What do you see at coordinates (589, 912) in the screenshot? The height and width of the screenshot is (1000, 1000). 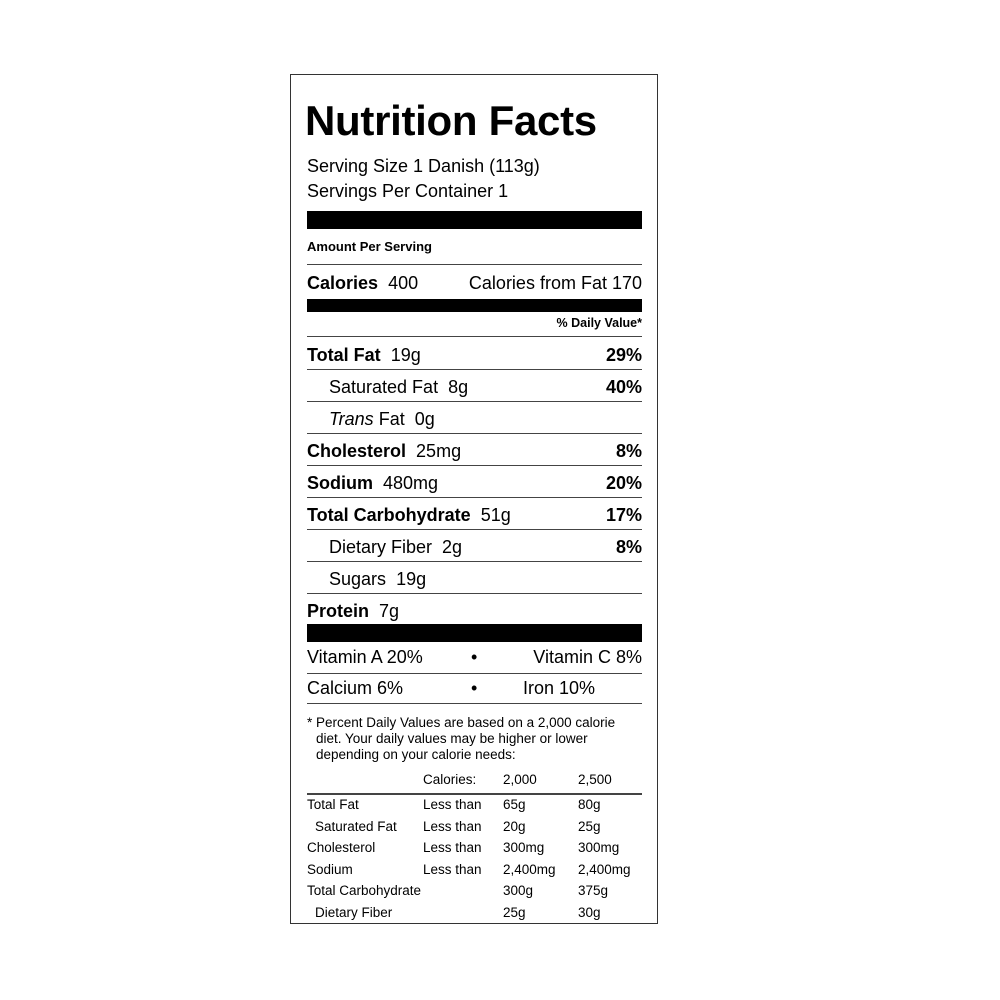 I see `table-cell: 30g` at bounding box center [589, 912].